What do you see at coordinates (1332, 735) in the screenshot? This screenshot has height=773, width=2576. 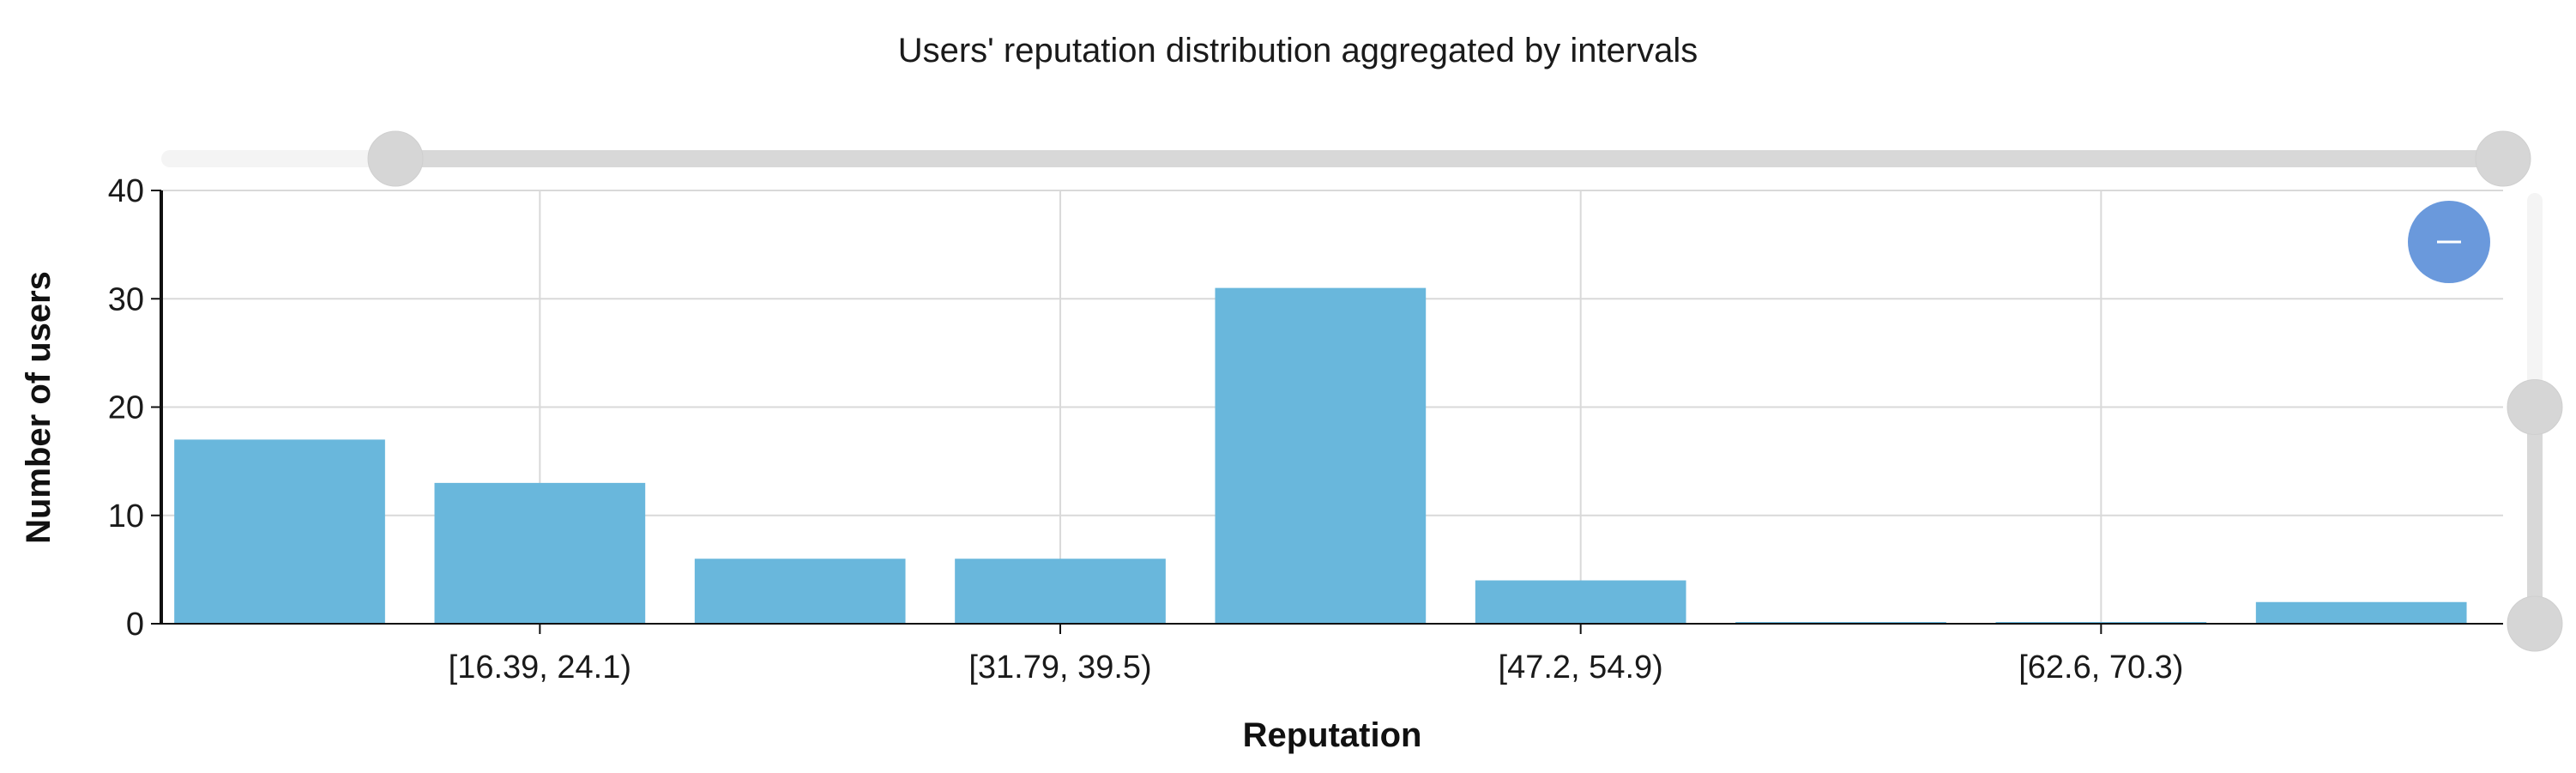 I see `x-axis-label: Reputation` at bounding box center [1332, 735].